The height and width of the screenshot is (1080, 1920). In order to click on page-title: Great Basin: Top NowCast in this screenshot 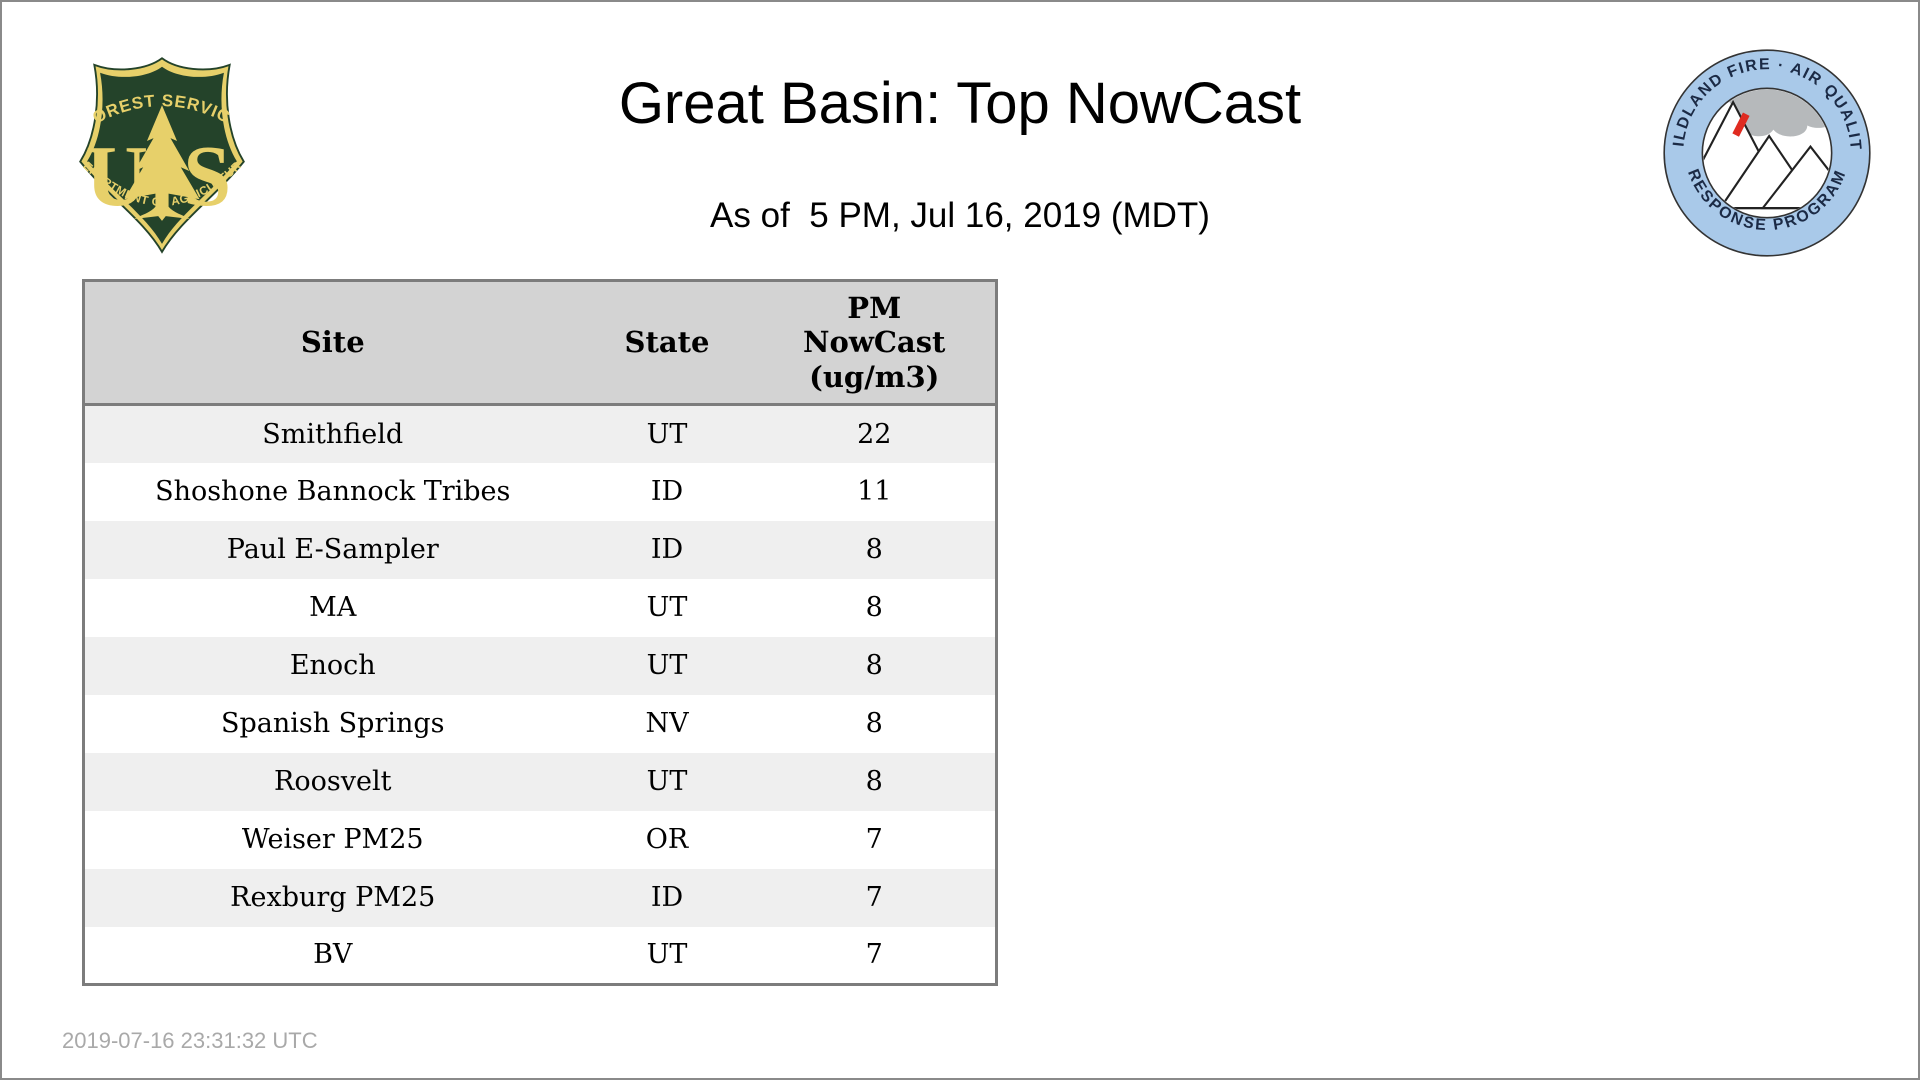, I will do `click(960, 103)`.